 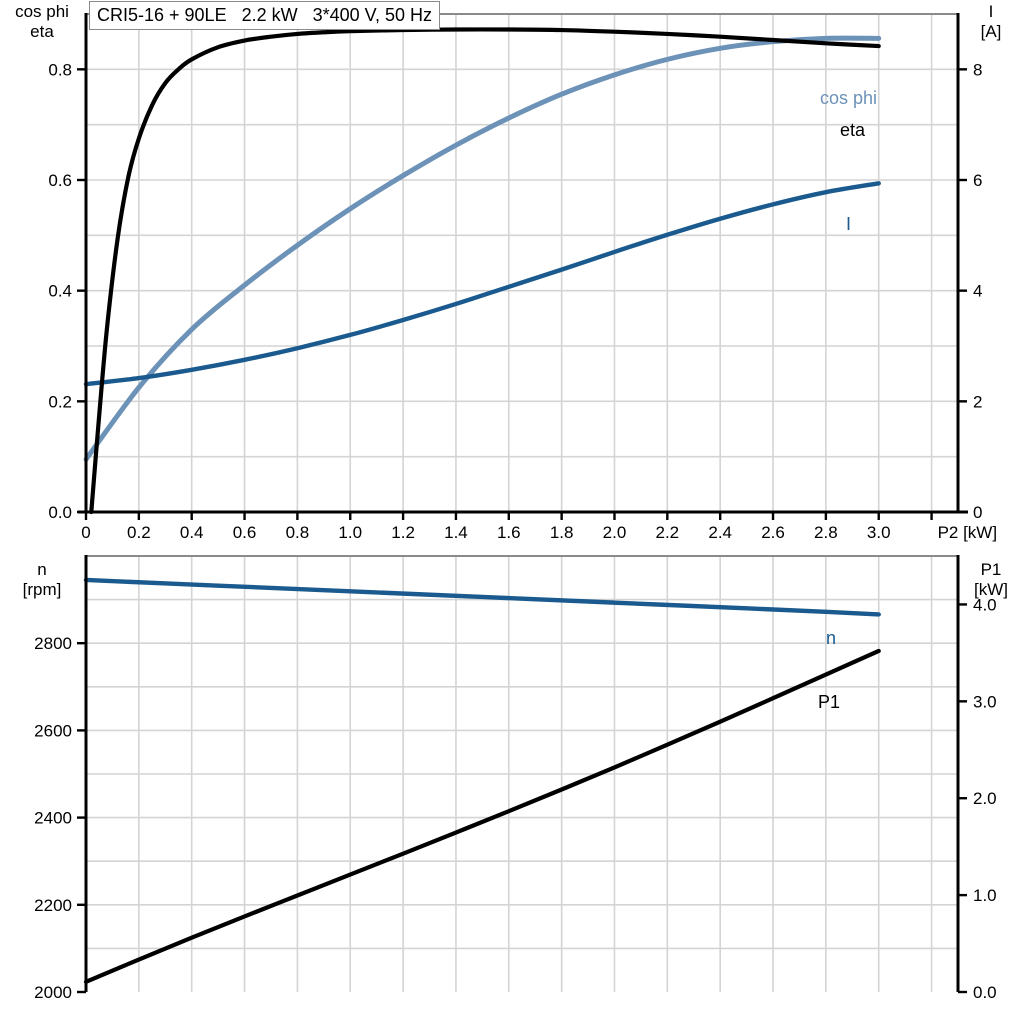 I want to click on top-chart-xtick-label: 0.8, so click(x=298, y=532).